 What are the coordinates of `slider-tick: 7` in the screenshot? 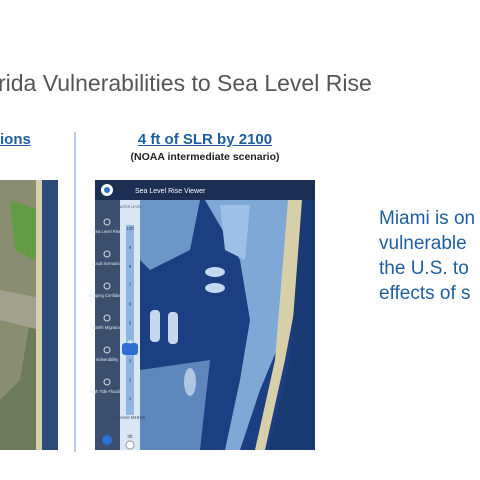 It's located at (130, 285).